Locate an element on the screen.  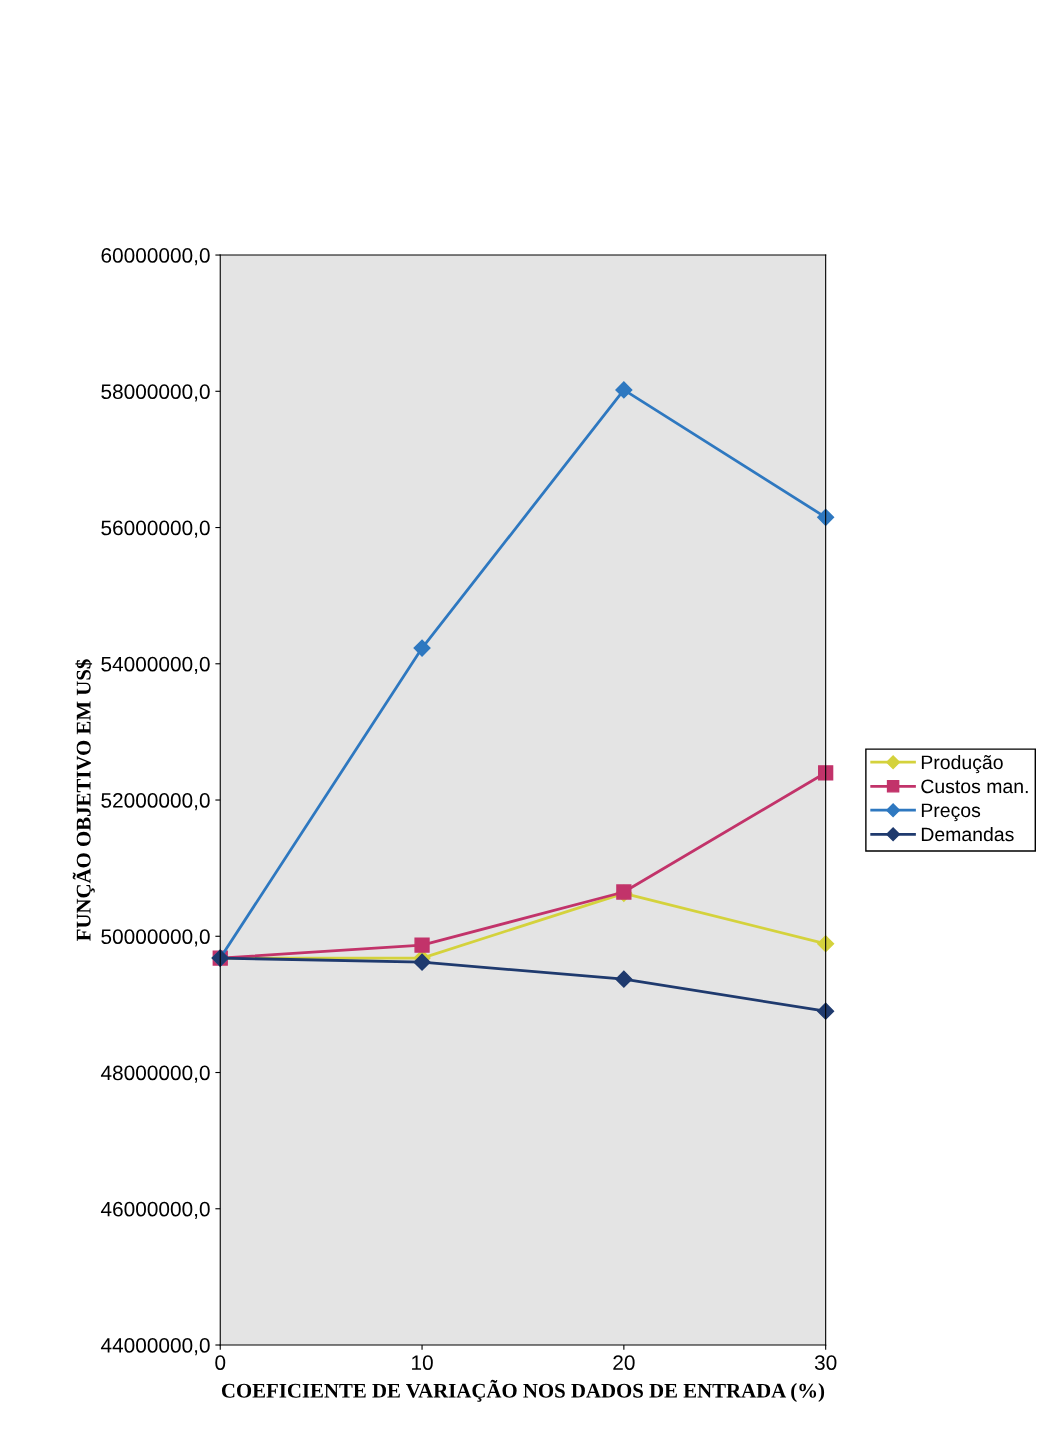
y-tick-label: 60000000,0 is located at coordinates (155, 257).